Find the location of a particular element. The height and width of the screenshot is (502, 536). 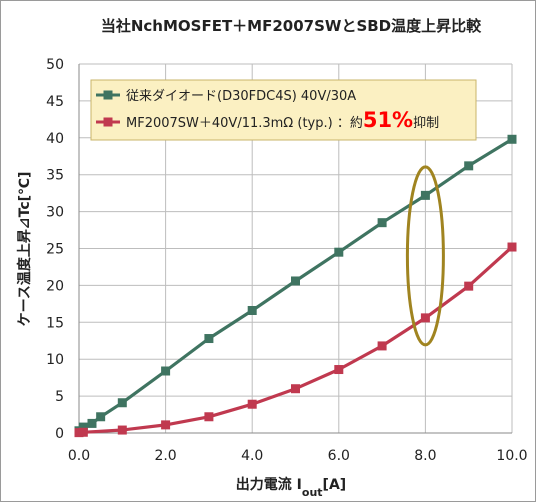

y-axis-title-group: ケース温度上昇⊿Tc[℃] is located at coordinates (24, 249).